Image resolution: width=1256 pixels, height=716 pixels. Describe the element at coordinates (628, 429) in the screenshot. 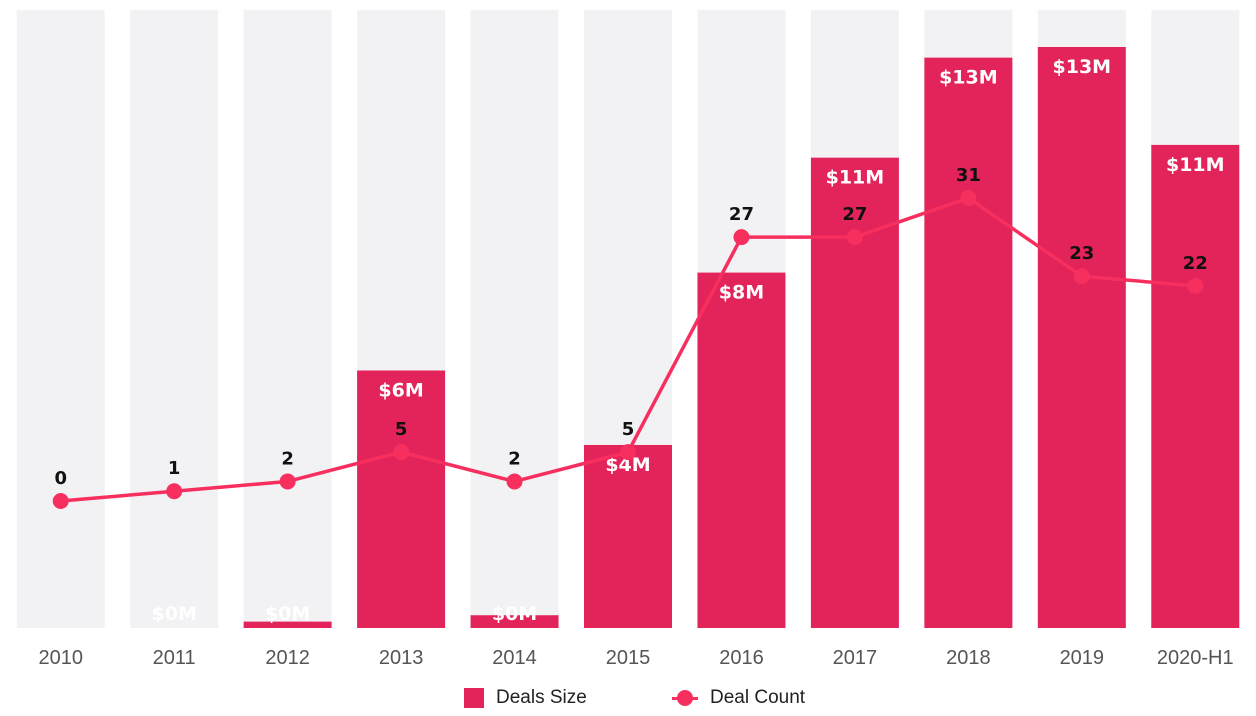

I see `deal-count-label-2015: 5` at that location.